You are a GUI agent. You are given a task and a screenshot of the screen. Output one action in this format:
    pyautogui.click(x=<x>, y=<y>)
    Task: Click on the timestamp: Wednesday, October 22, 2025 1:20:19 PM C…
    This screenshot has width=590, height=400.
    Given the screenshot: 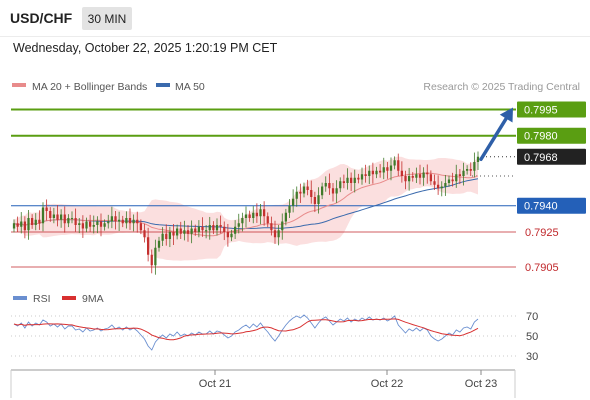 What is the action you would take?
    pyautogui.click(x=145, y=48)
    